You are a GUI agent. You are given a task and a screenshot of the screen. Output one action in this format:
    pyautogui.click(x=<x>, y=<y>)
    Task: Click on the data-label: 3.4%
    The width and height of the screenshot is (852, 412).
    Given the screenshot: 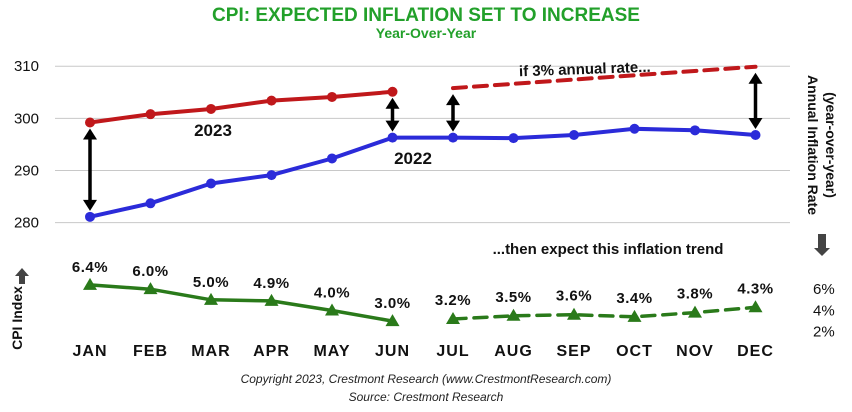 What is the action you would take?
    pyautogui.click(x=634, y=298)
    